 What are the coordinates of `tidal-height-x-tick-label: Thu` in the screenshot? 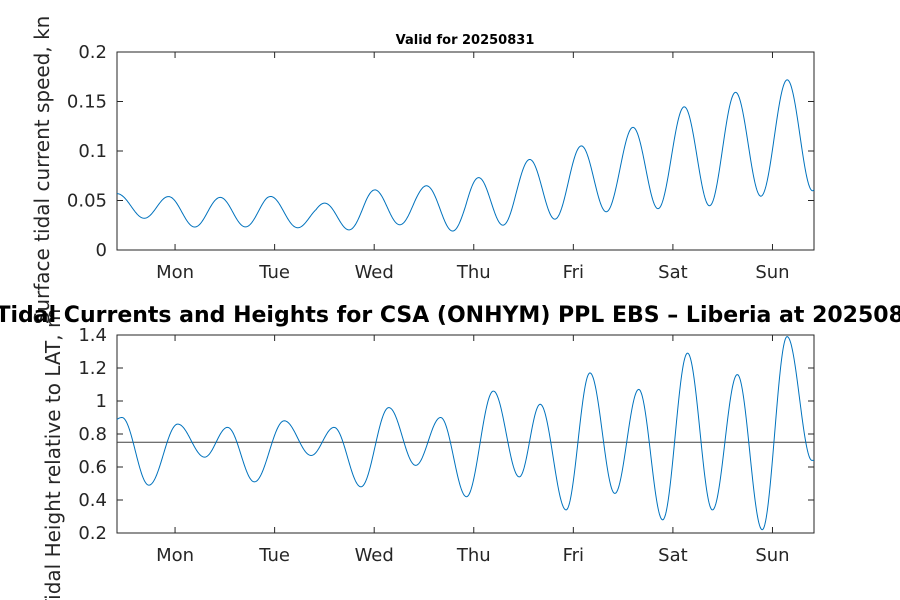 It's located at (473, 555).